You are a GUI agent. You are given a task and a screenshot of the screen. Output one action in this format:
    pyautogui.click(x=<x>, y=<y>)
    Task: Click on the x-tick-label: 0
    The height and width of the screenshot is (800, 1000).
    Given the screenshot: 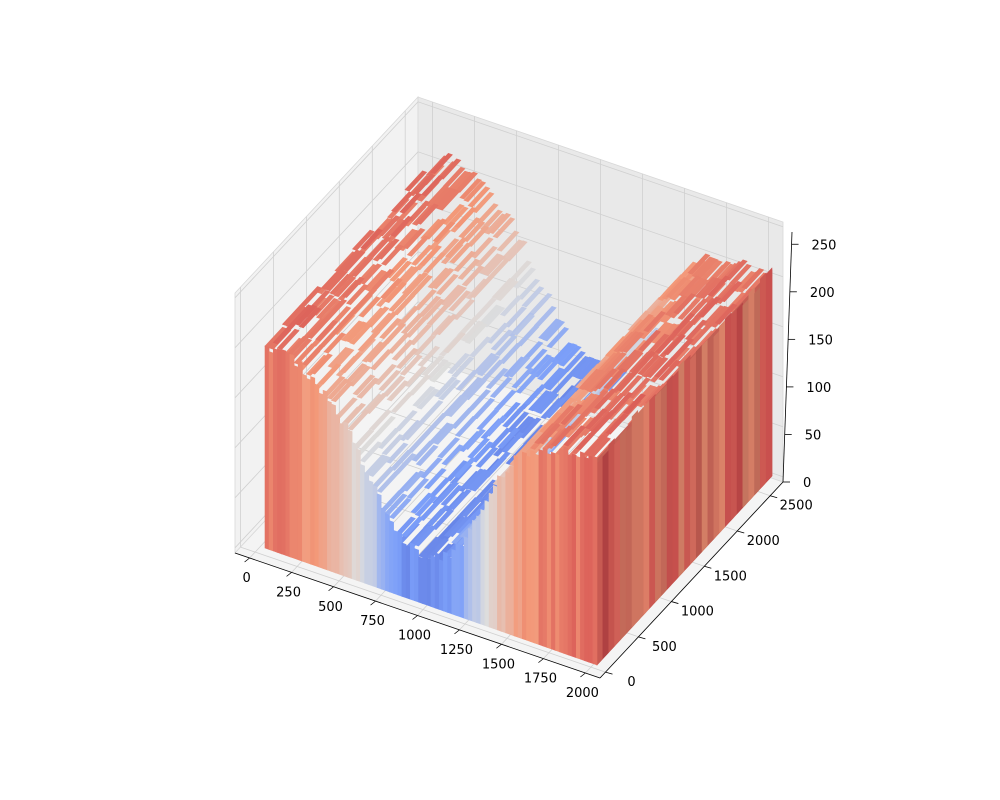 What is the action you would take?
    pyautogui.click(x=246, y=578)
    